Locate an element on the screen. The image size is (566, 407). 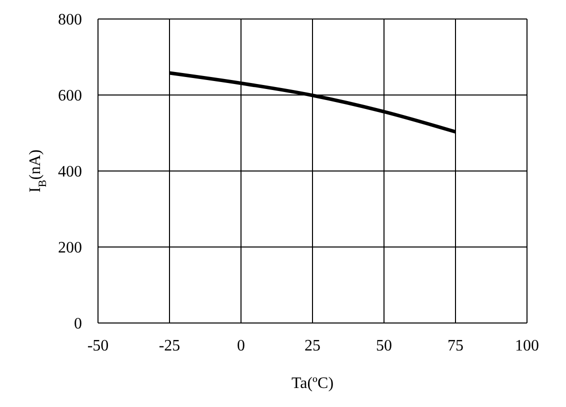
x-tick-label: 25 is located at coordinates (312, 345).